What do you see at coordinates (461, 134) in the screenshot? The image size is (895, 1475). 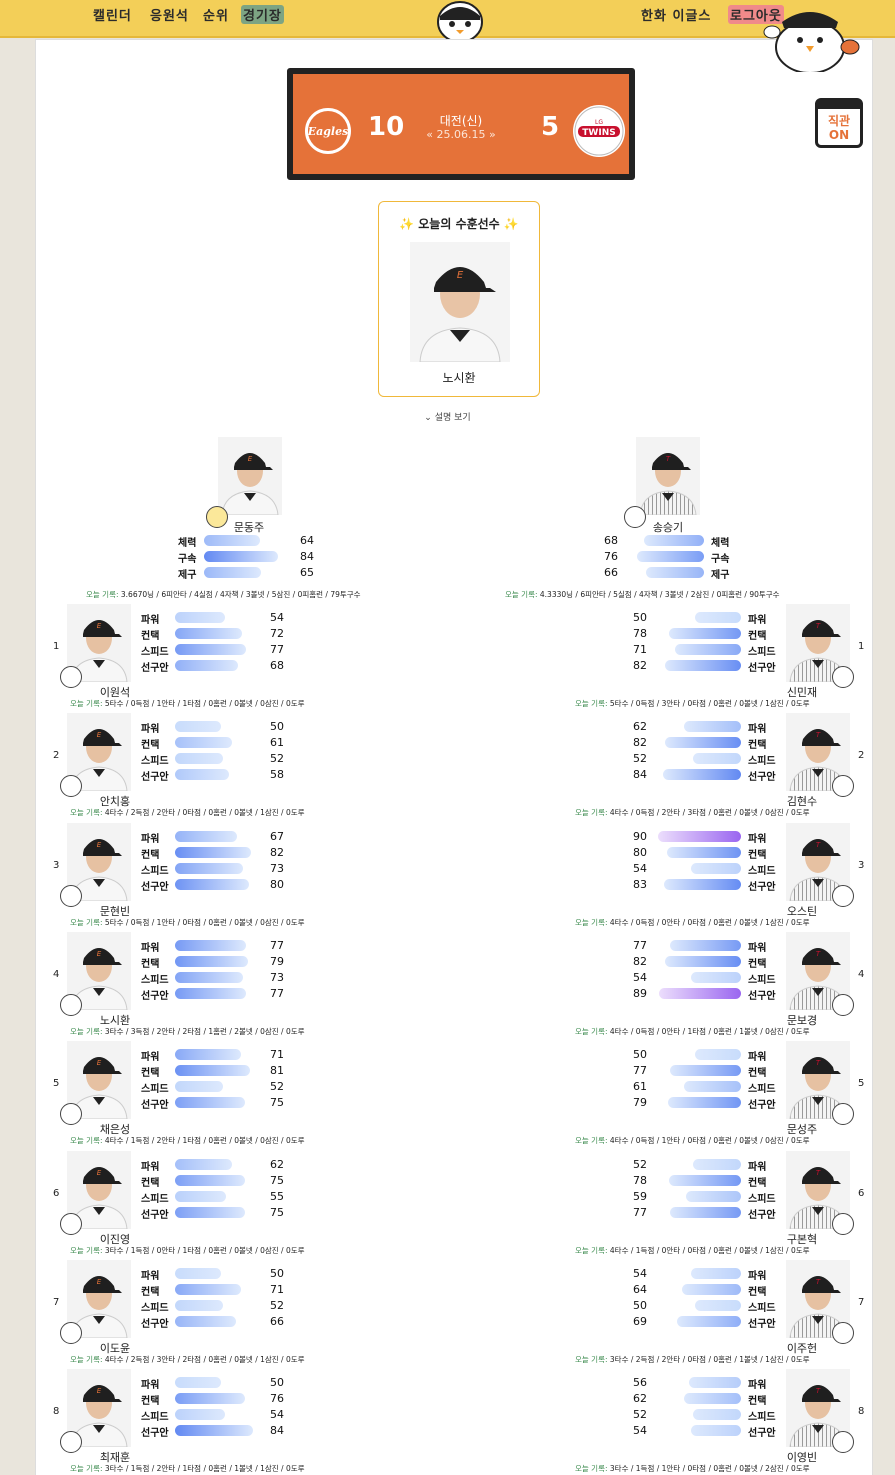 I see `game-date-nav: « 25.06.15 »` at bounding box center [461, 134].